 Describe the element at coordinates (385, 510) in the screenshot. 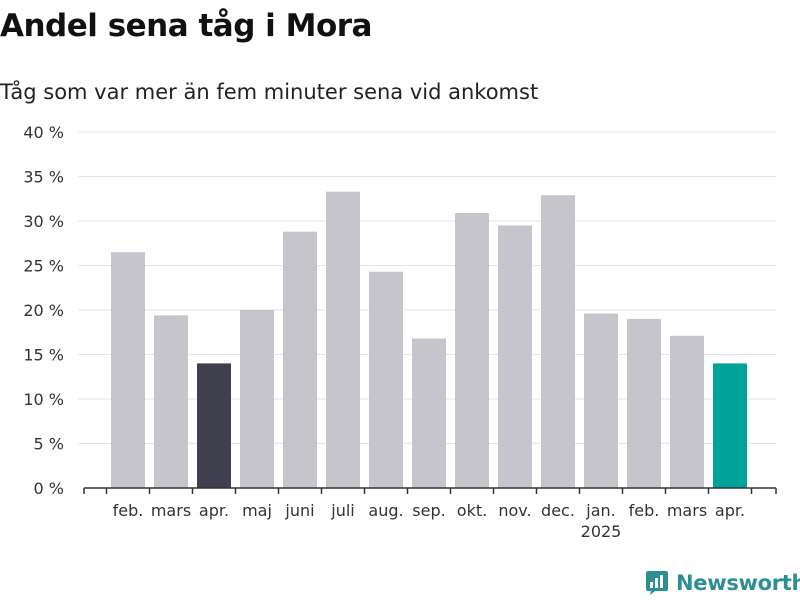

I see `x-tick-label: aug.` at that location.